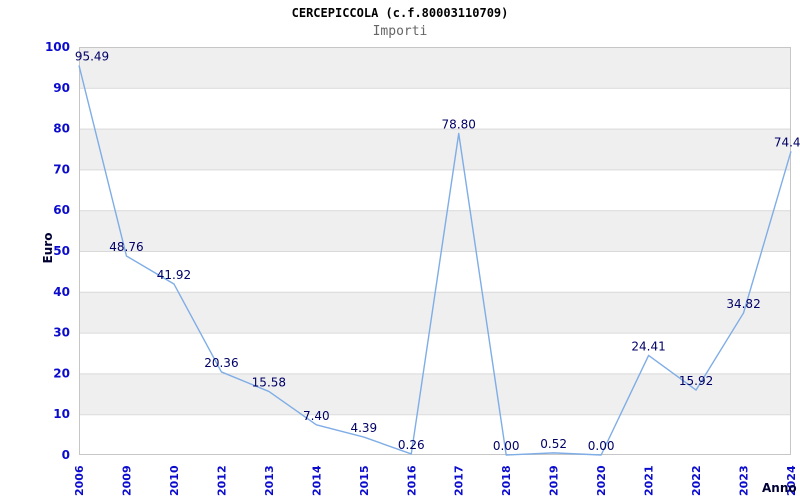 Image resolution: width=800 pixels, height=500 pixels. What do you see at coordinates (61, 373) in the screenshot?
I see `y-tick-label: 20` at bounding box center [61, 373].